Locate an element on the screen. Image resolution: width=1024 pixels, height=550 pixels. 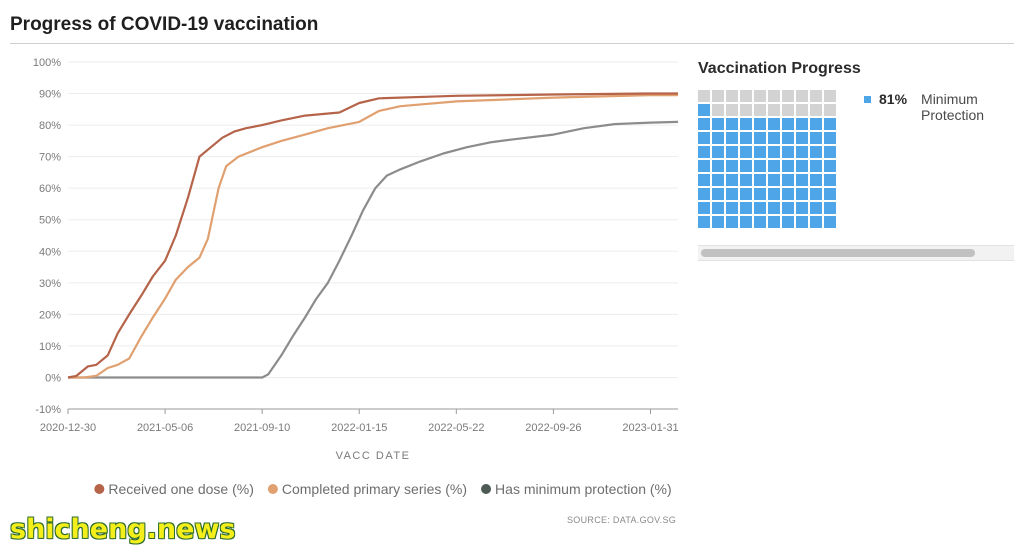
y-tick-label: 100% is located at coordinates (47, 63).